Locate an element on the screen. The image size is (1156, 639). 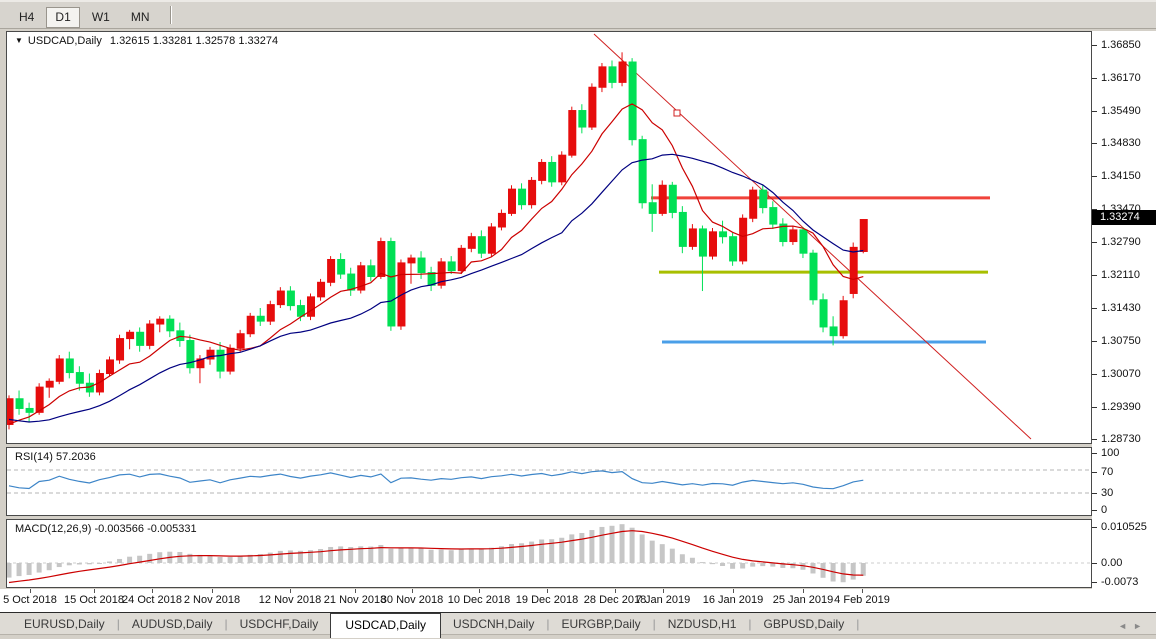
date-axis-label: 25 Jan 2019 is located at coordinates (803, 600).